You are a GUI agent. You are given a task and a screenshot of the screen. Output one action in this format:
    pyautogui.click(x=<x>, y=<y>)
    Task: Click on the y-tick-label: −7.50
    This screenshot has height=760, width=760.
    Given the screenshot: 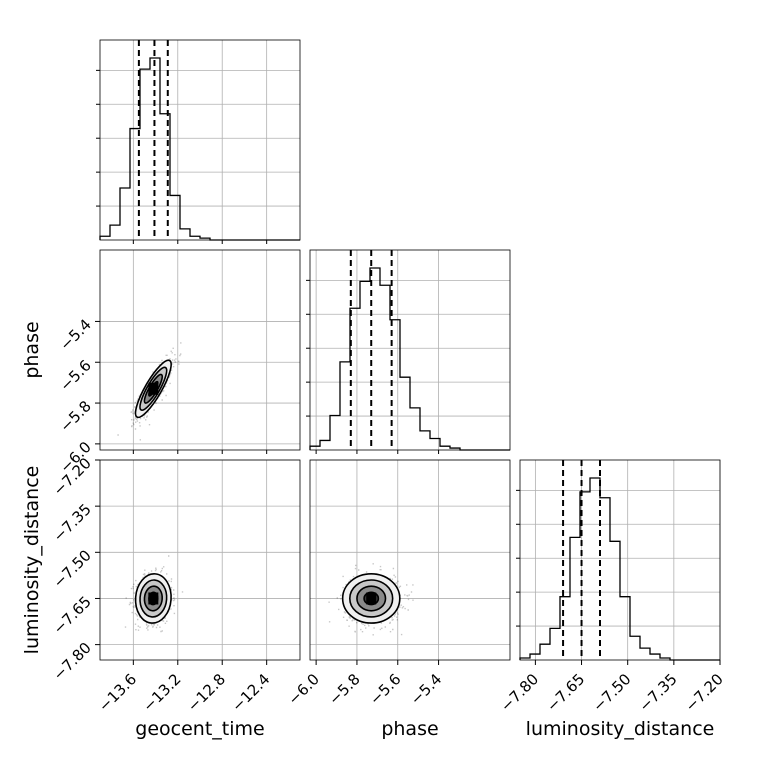 What is the action you would take?
    pyautogui.click(x=72, y=568)
    